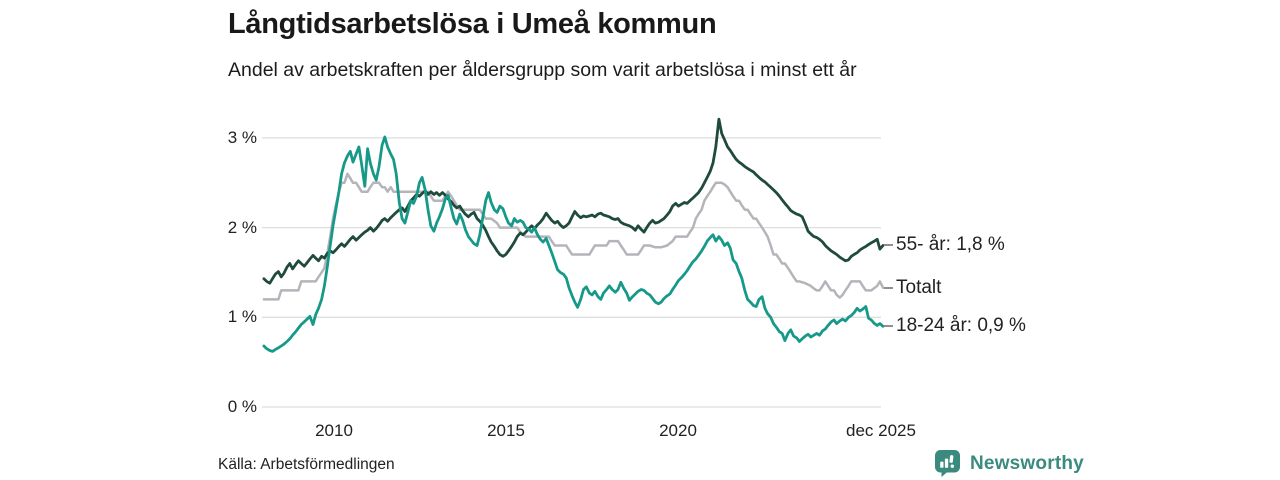  I want to click on page-title: Långtidsarbetslösa i Umeå kommun, so click(472, 24).